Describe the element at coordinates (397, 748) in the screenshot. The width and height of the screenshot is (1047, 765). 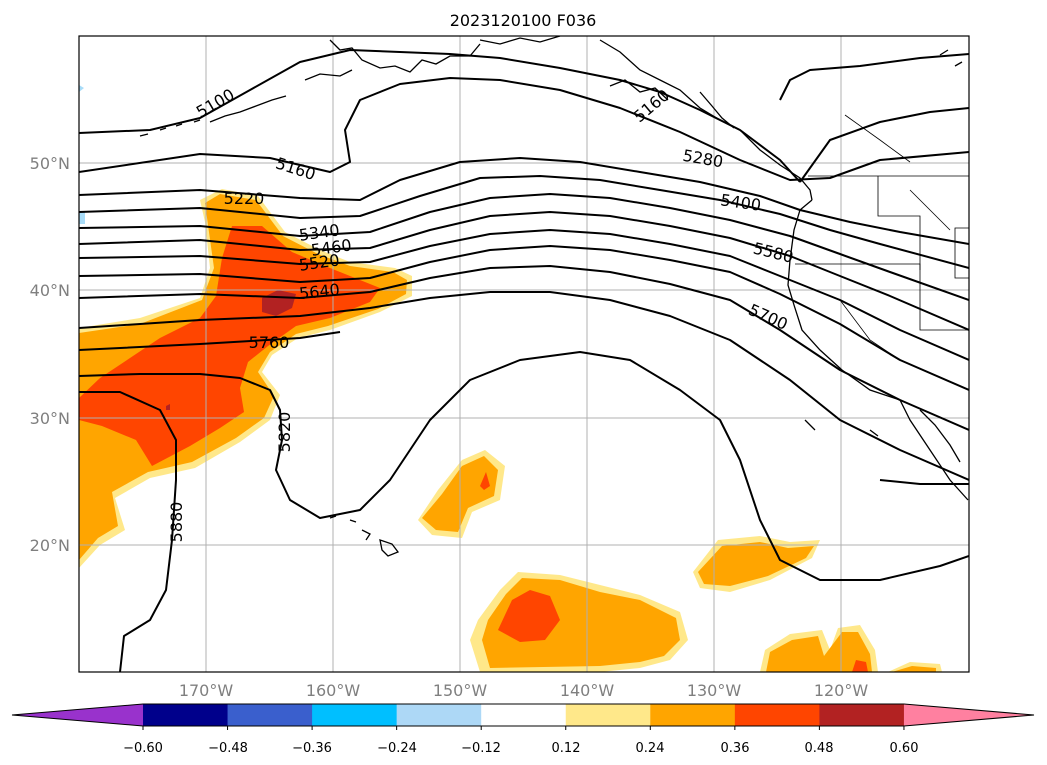
I see `colorbar-tick-label: −0.24` at that location.